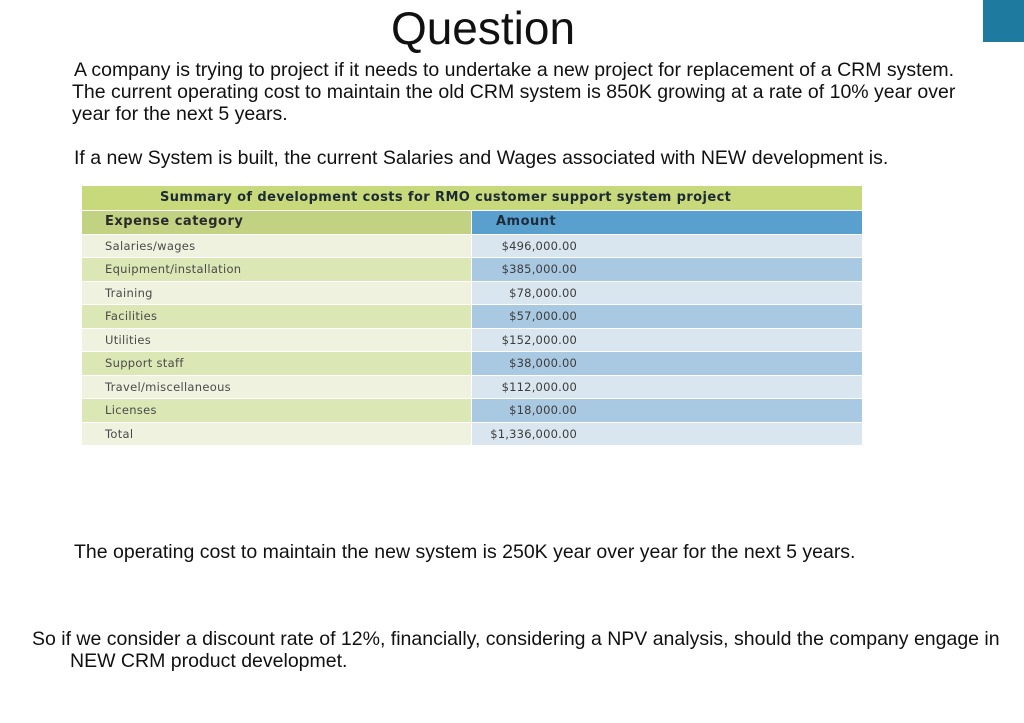 Image resolution: width=1024 pixels, height=723 pixels. I want to click on row-amount: $78,000.00, so click(667, 292).